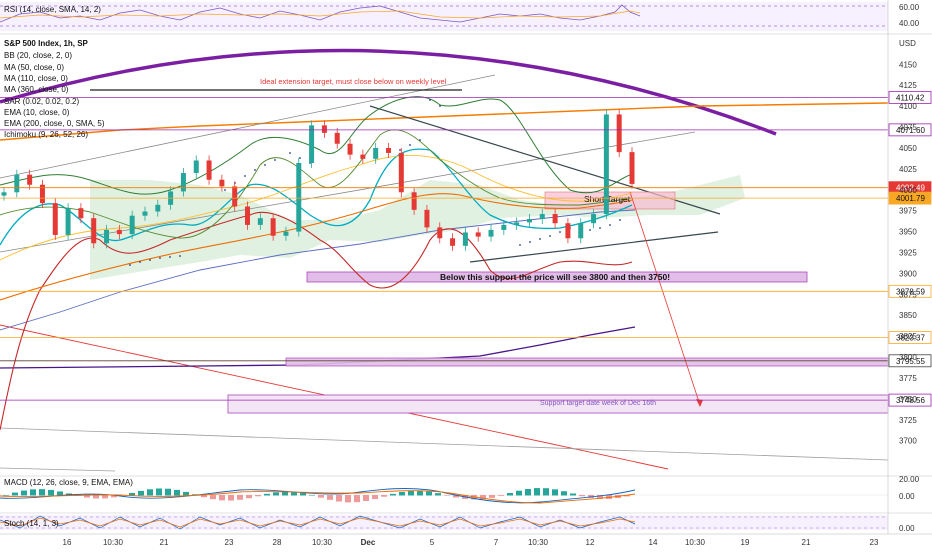 This screenshot has width=932, height=552. What do you see at coordinates (910, 198) in the screenshot?
I see `price-tag-label: 4001.79` at bounding box center [910, 198].